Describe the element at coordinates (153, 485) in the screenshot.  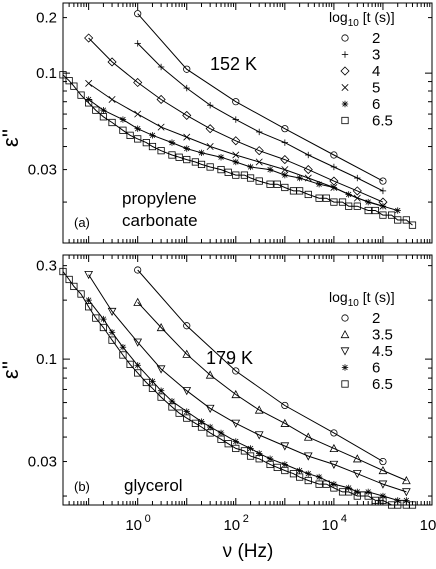
I see `panel-b-material: glycerol` at that location.